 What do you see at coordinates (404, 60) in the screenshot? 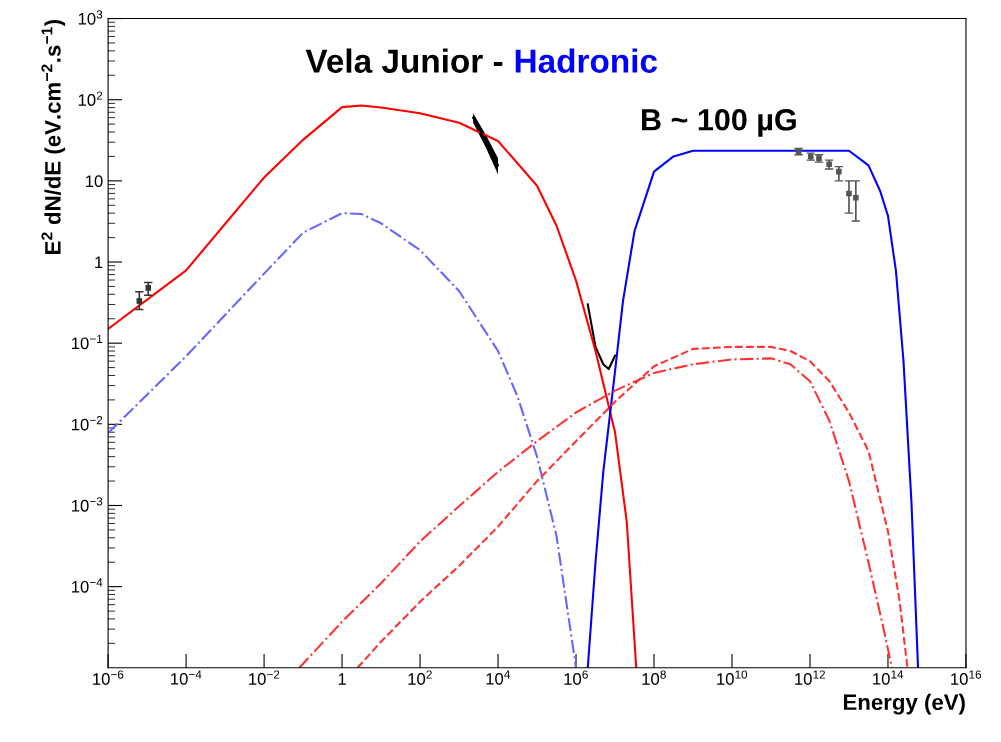
I see `text: Vela Junior -` at bounding box center [404, 60].